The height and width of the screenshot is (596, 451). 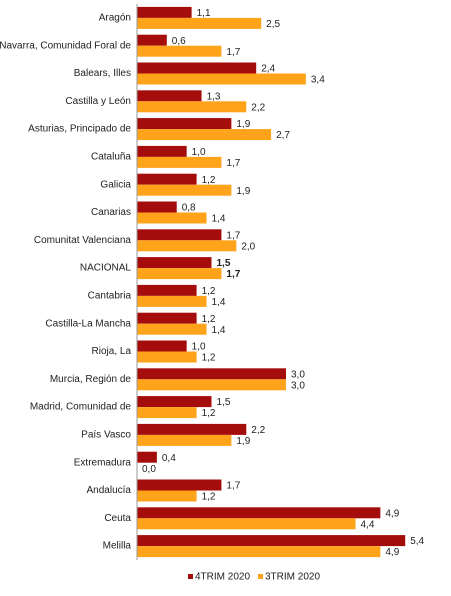 What do you see at coordinates (88, 323) in the screenshot?
I see `category-label: Castilla-La Mancha` at bounding box center [88, 323].